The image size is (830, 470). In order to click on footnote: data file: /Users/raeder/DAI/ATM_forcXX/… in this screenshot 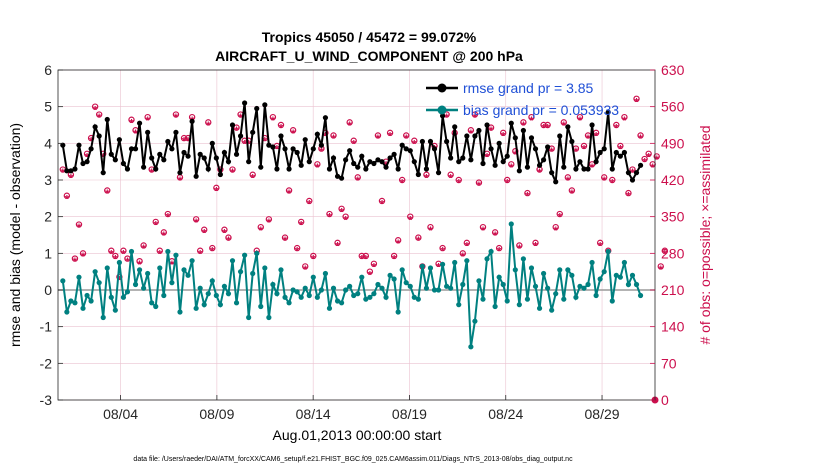, I will do `click(353, 459)`.